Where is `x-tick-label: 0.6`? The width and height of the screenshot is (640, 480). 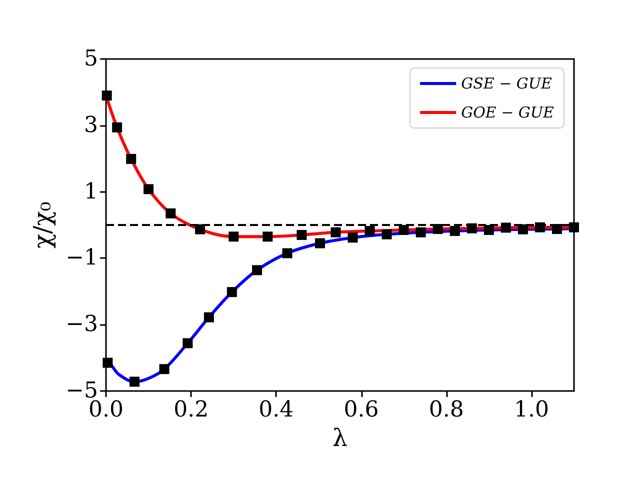 x-tick-label: 0.6 is located at coordinates (361, 410).